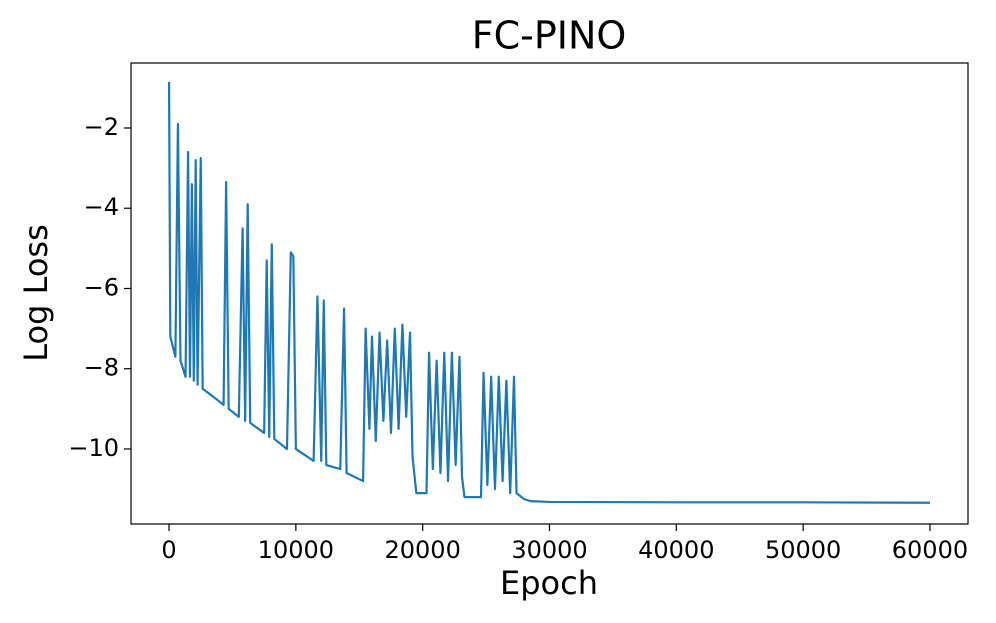  I want to click on x-tick-label: 40000, so click(676, 550).